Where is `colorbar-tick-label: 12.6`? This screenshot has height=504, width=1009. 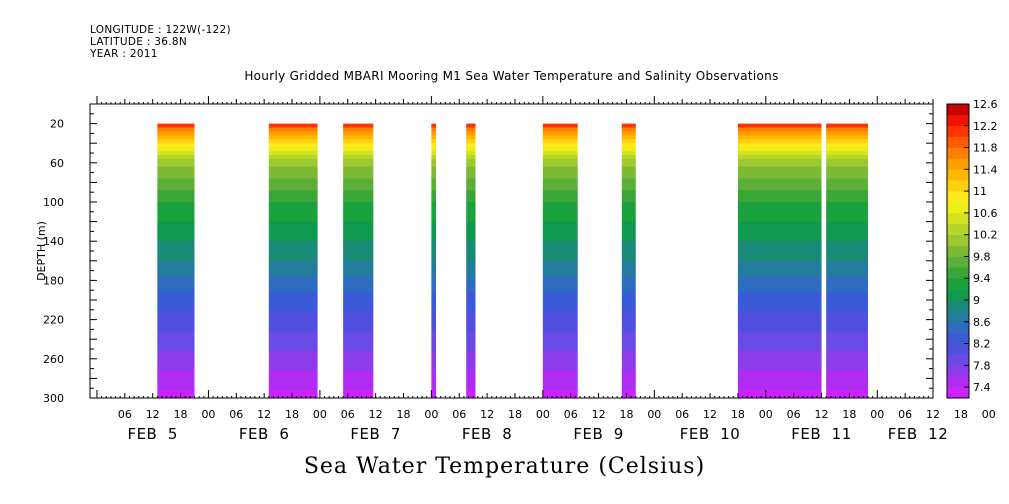 colorbar-tick-label: 12.6 is located at coordinates (985, 104).